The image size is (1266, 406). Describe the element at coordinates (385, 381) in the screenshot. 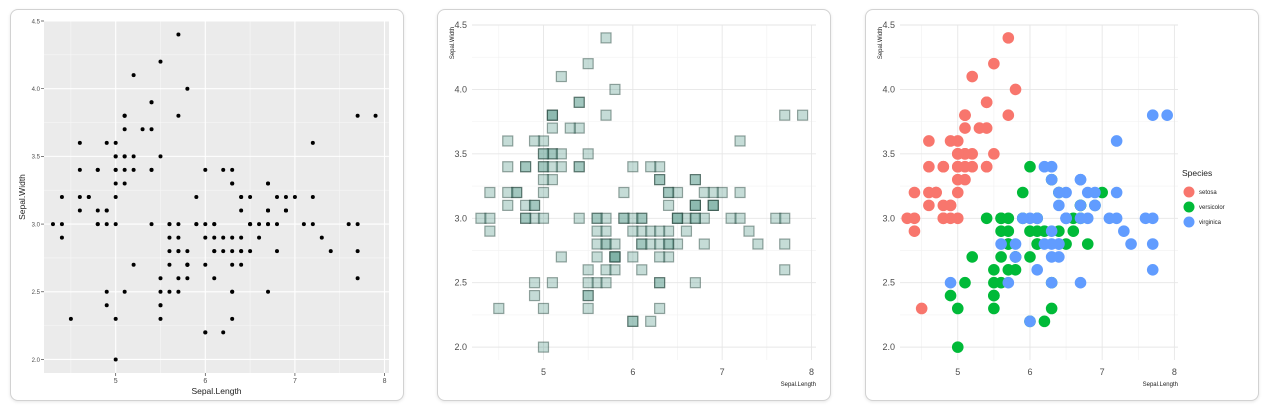

I see `x-tick-label: 8` at that location.